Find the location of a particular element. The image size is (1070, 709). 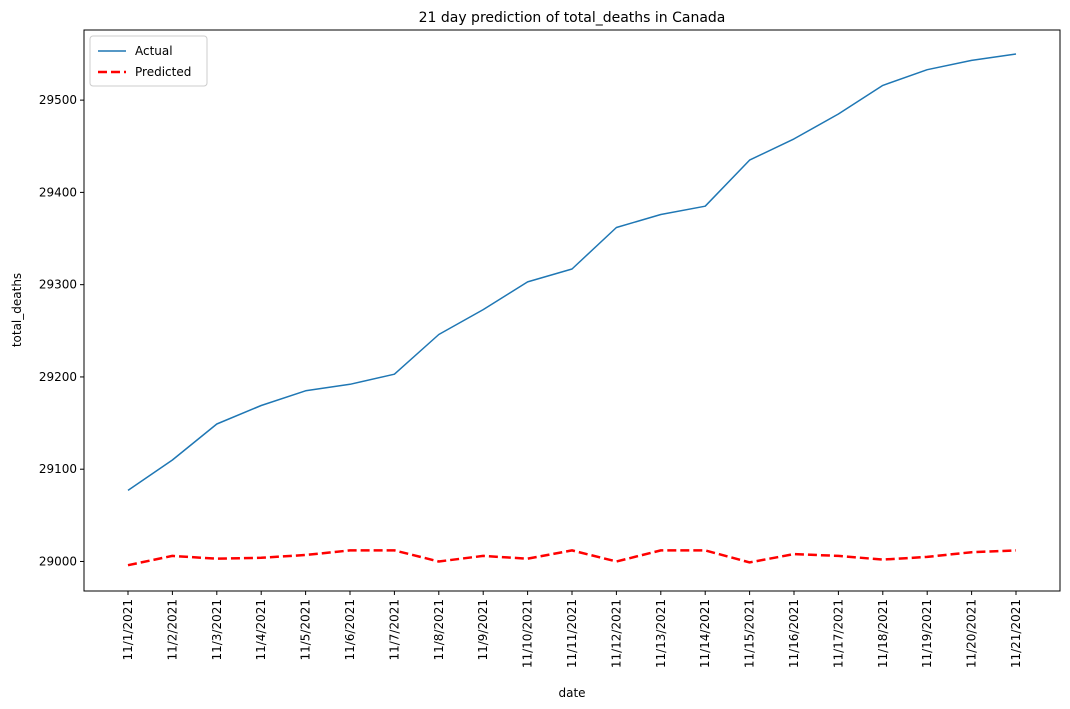

x-tick-label: 11/19/2021 is located at coordinates (927, 633).